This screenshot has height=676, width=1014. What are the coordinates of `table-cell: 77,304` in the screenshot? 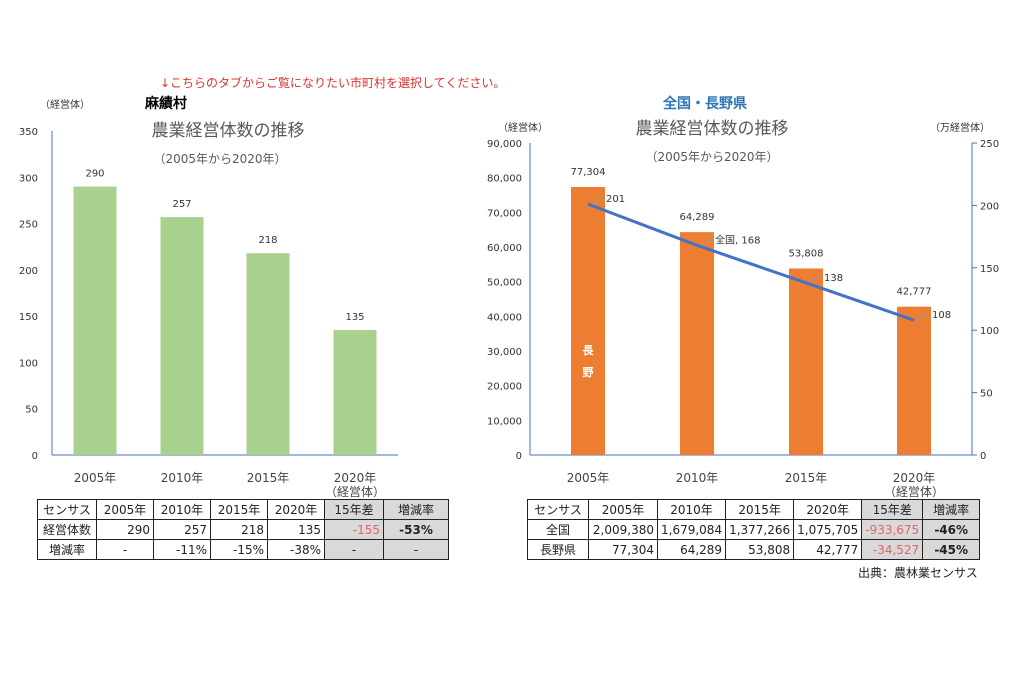 It's located at (623, 549).